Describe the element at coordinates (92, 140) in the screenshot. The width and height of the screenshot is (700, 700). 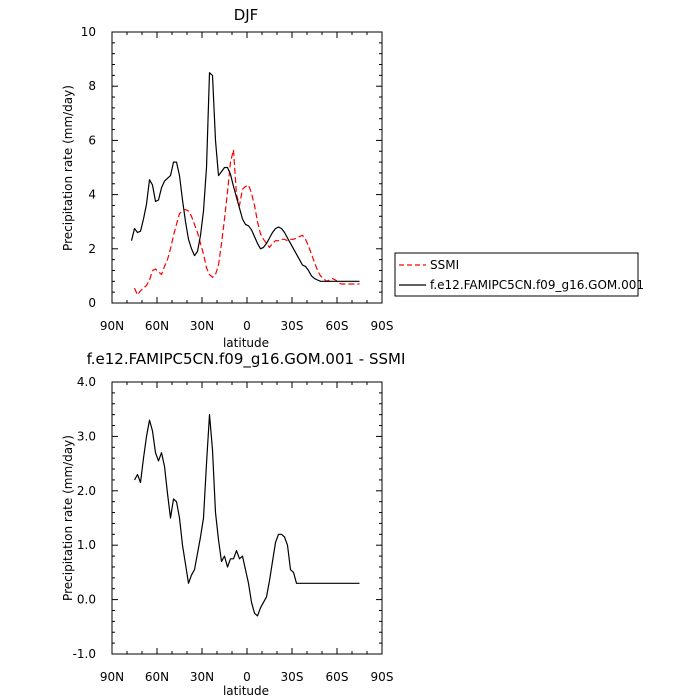
I see `y-tick-label: 6` at that location.